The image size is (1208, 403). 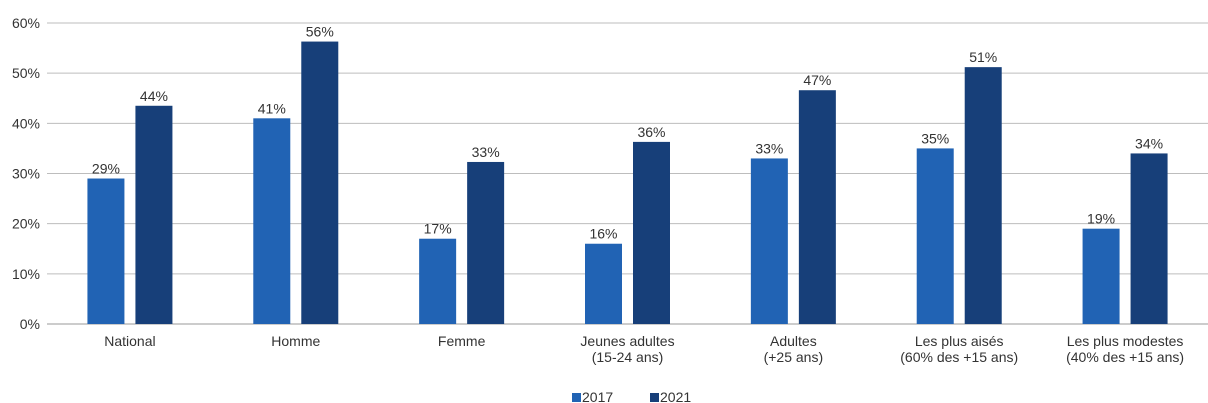 What do you see at coordinates (983, 57) in the screenshot?
I see `data-label: 51%` at bounding box center [983, 57].